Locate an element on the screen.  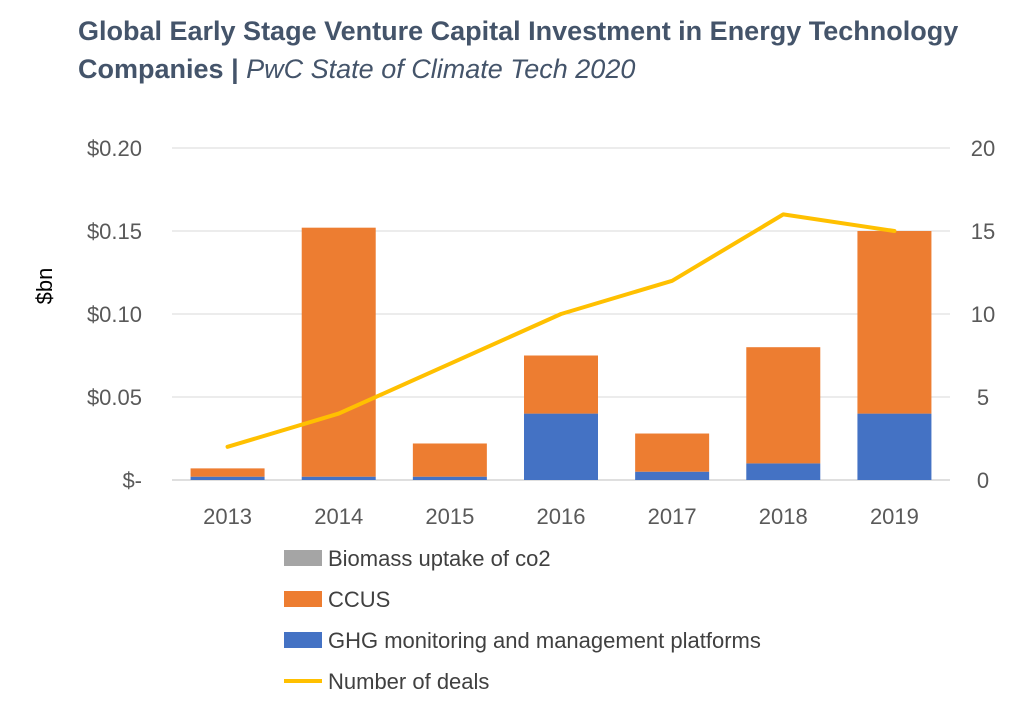
bar-ghg-monitoring-and-management-platforms-2017 is located at coordinates (672, 475).